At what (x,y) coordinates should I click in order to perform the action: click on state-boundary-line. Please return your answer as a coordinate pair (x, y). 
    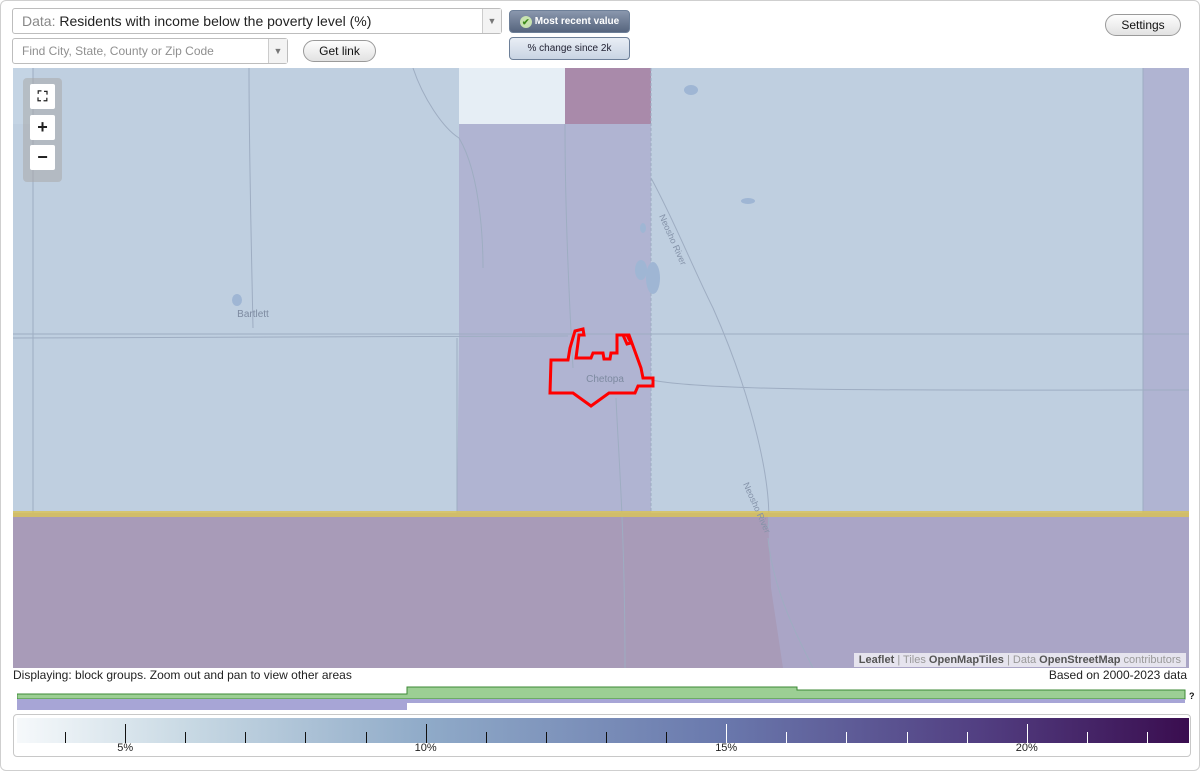
    Looking at the image, I should click on (601, 514).